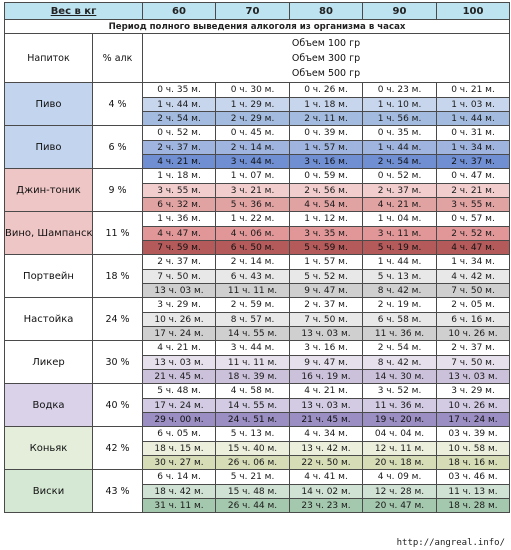  I want to click on time-cell: 1 ч. 03 м., so click(473, 104).